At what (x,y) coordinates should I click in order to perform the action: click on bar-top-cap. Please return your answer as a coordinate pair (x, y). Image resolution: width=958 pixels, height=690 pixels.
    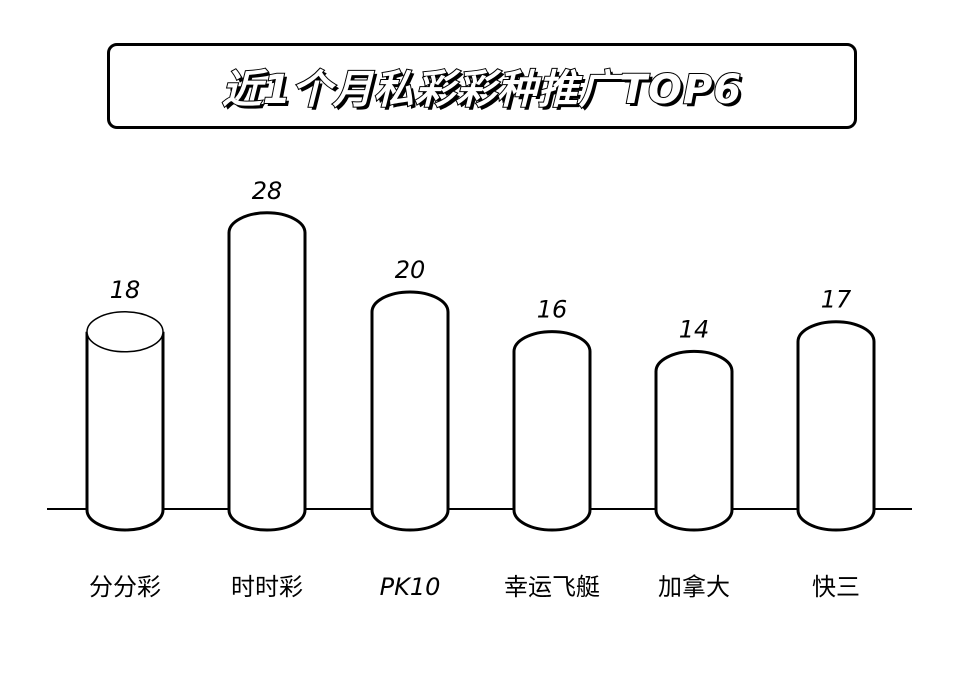
    Looking at the image, I should click on (125, 332).